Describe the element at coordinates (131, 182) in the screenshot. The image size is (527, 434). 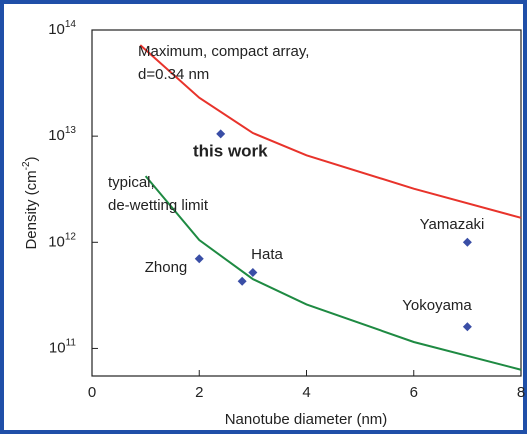
I see `series-label: typical,` at that location.